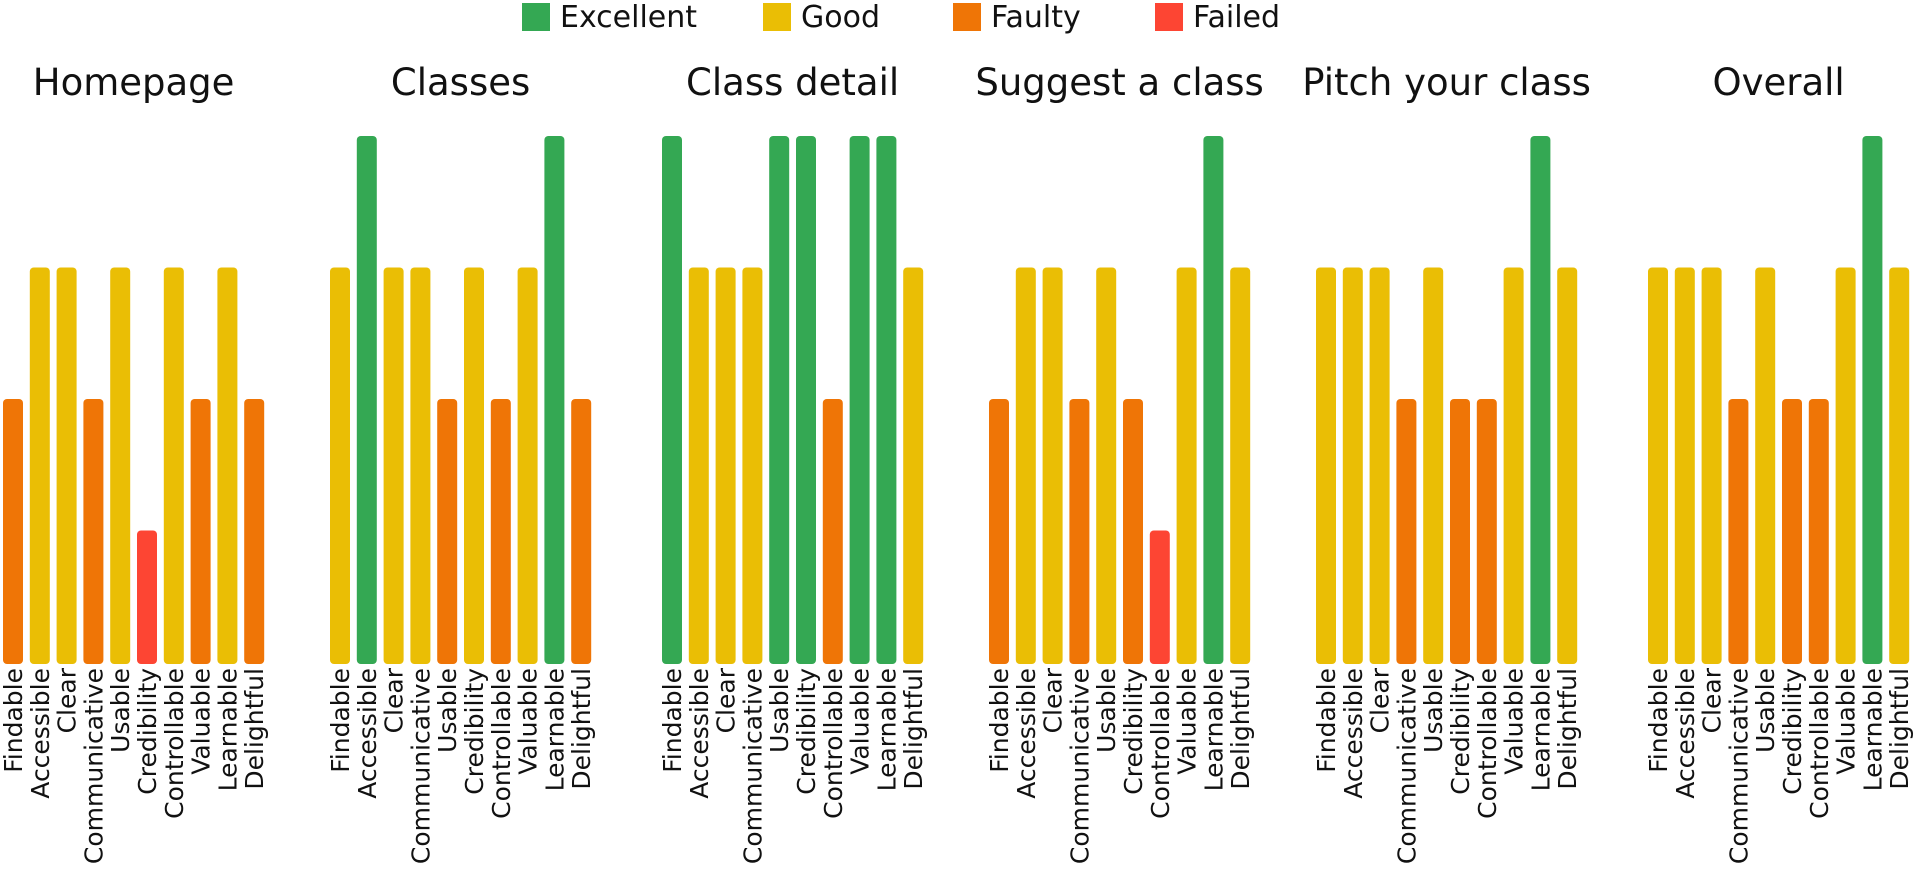  Describe the element at coordinates (609, 17) in the screenshot. I see `legend-item-excellent: Excellent` at that location.